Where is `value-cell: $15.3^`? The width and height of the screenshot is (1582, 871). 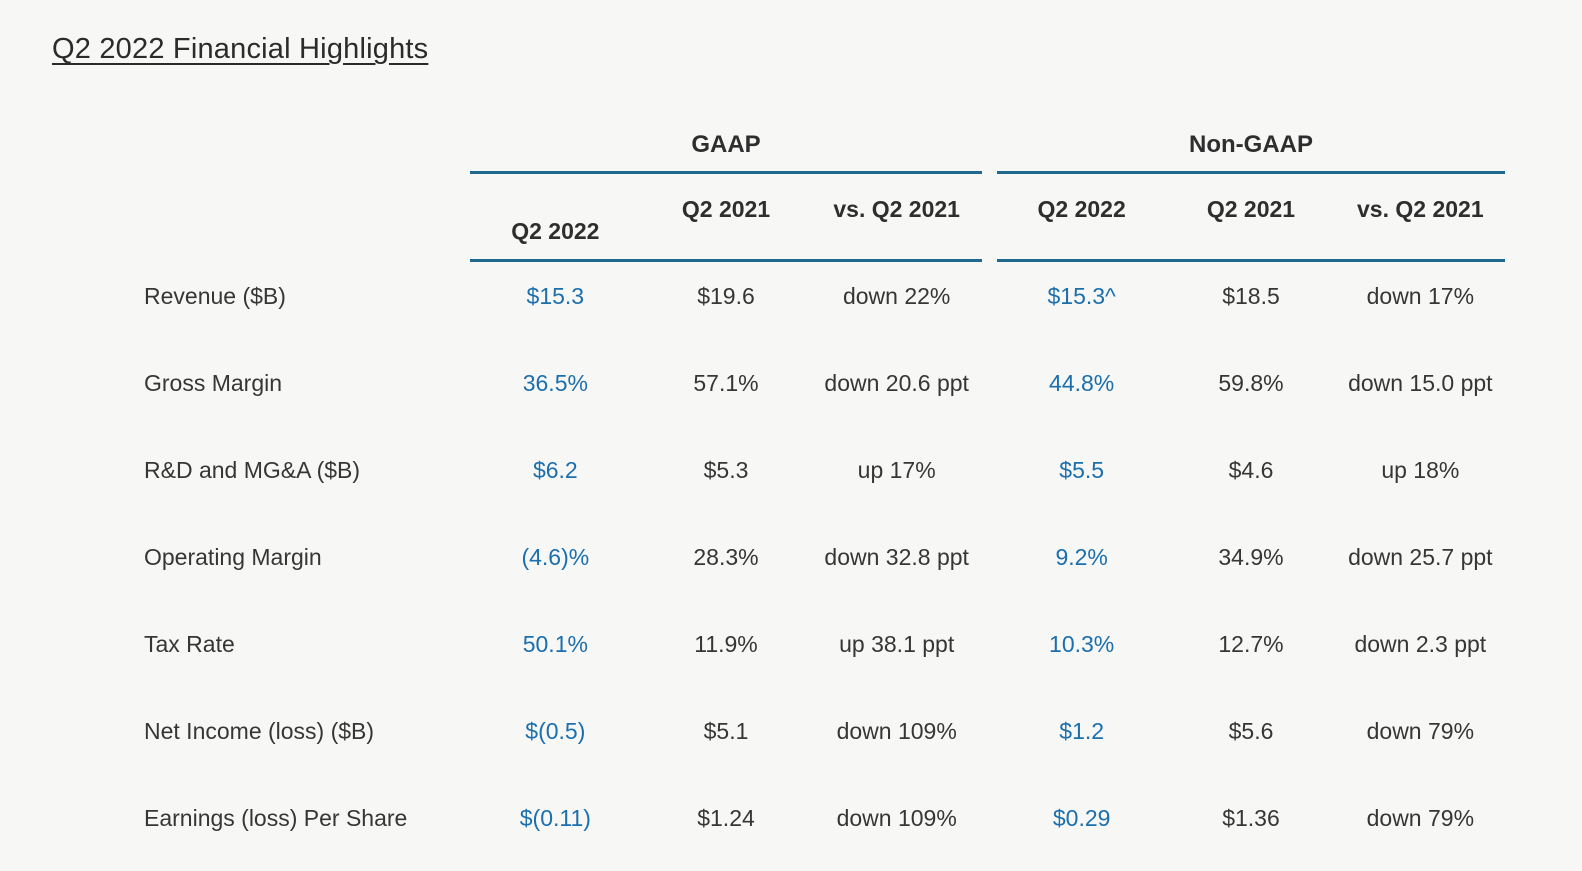
value-cell: $15.3^ is located at coordinates (1081, 296).